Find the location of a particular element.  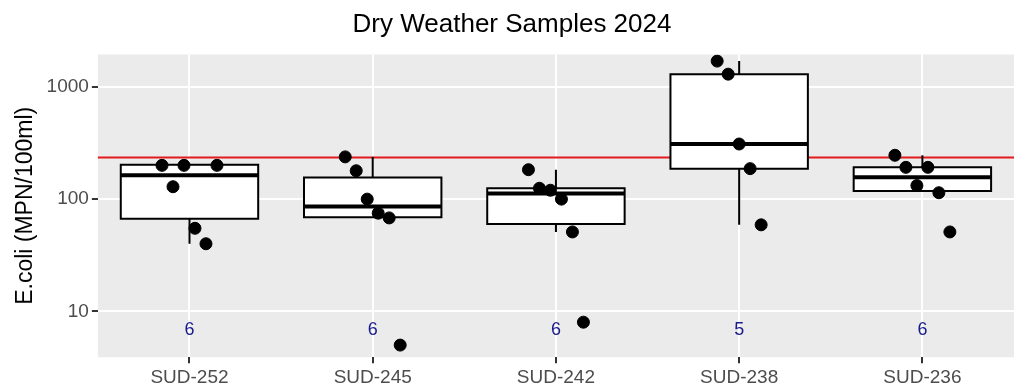

y-axis-title: E.coli (MPN/100ml) is located at coordinates (24, 205).